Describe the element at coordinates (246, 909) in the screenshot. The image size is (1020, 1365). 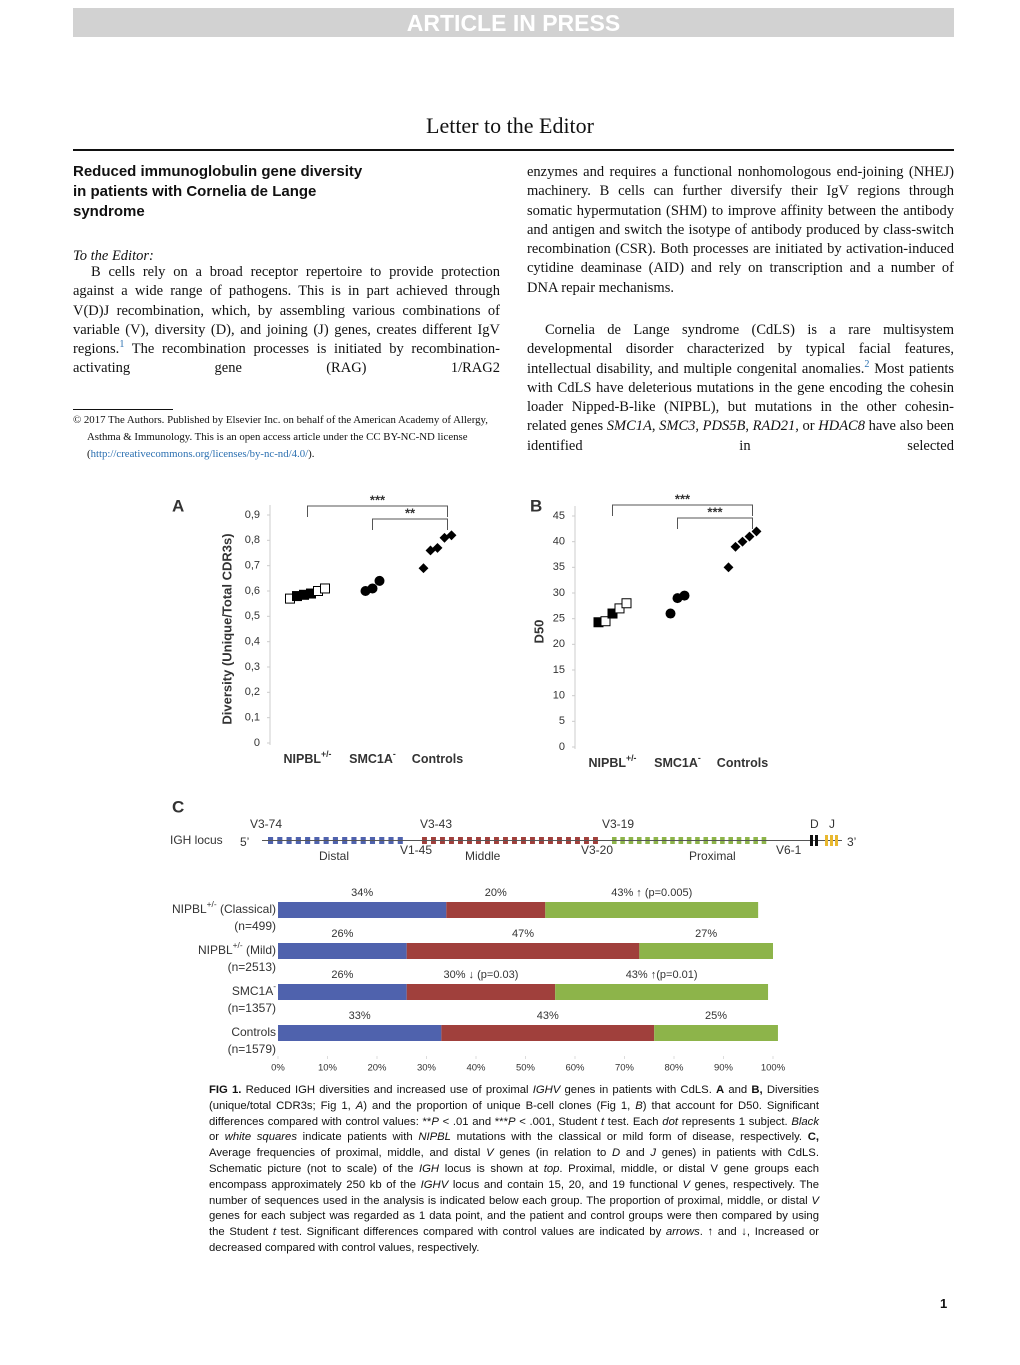
I see `text-run: (Classical)` at that location.